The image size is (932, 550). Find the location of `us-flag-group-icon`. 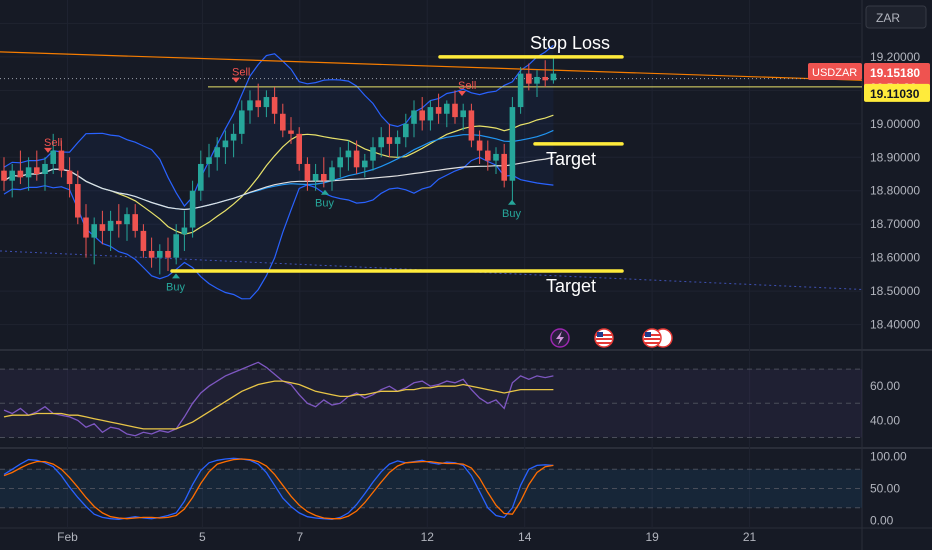

us-flag-group-icon is located at coordinates (657, 338).